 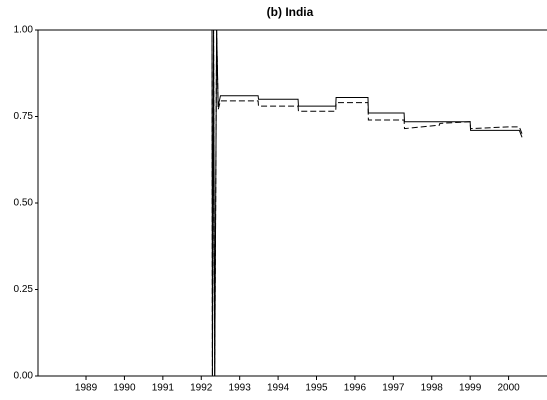 I want to click on x-tick-label: 1989, so click(x=86, y=388).